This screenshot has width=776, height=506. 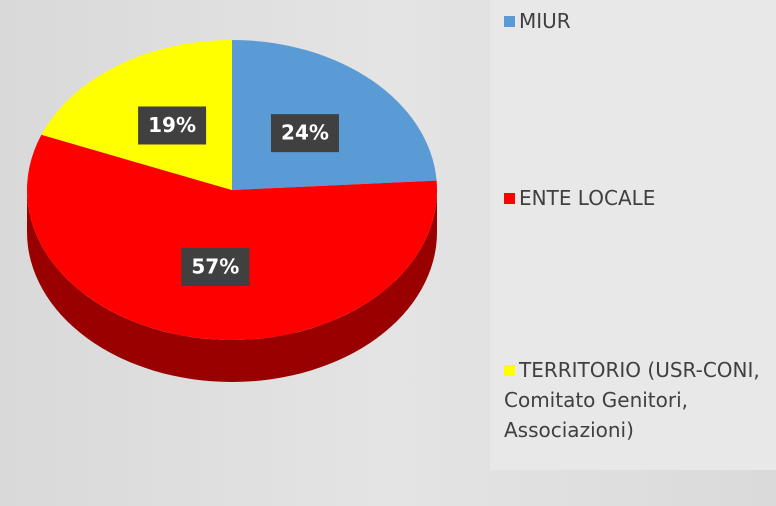 What do you see at coordinates (634, 21) in the screenshot?
I see `legend-item: MIUR` at bounding box center [634, 21].